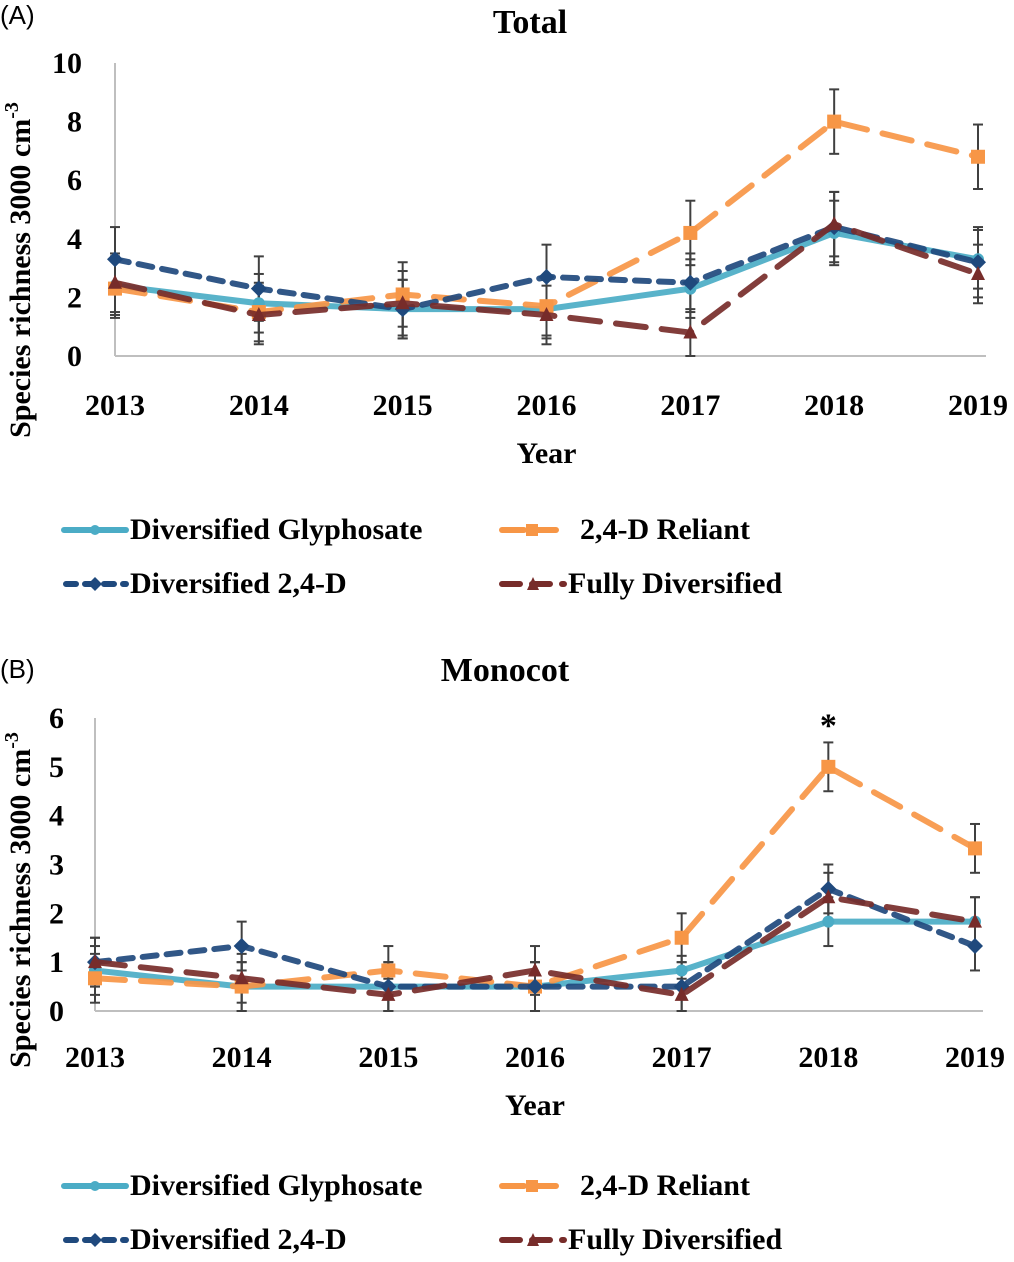 The image size is (1014, 1262). I want to click on chart-a-title: Total, so click(530, 22).